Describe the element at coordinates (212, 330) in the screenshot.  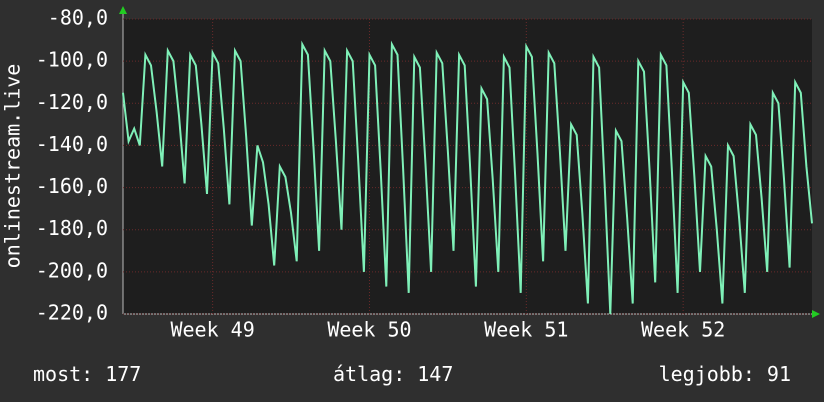
I see `x-tick-label: Week 49` at that location.